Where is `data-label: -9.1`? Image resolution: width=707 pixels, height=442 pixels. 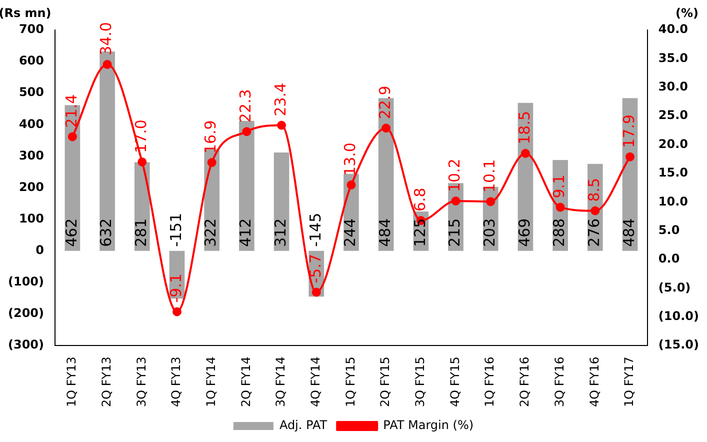
data-label: -9.1 is located at coordinates (175, 288).